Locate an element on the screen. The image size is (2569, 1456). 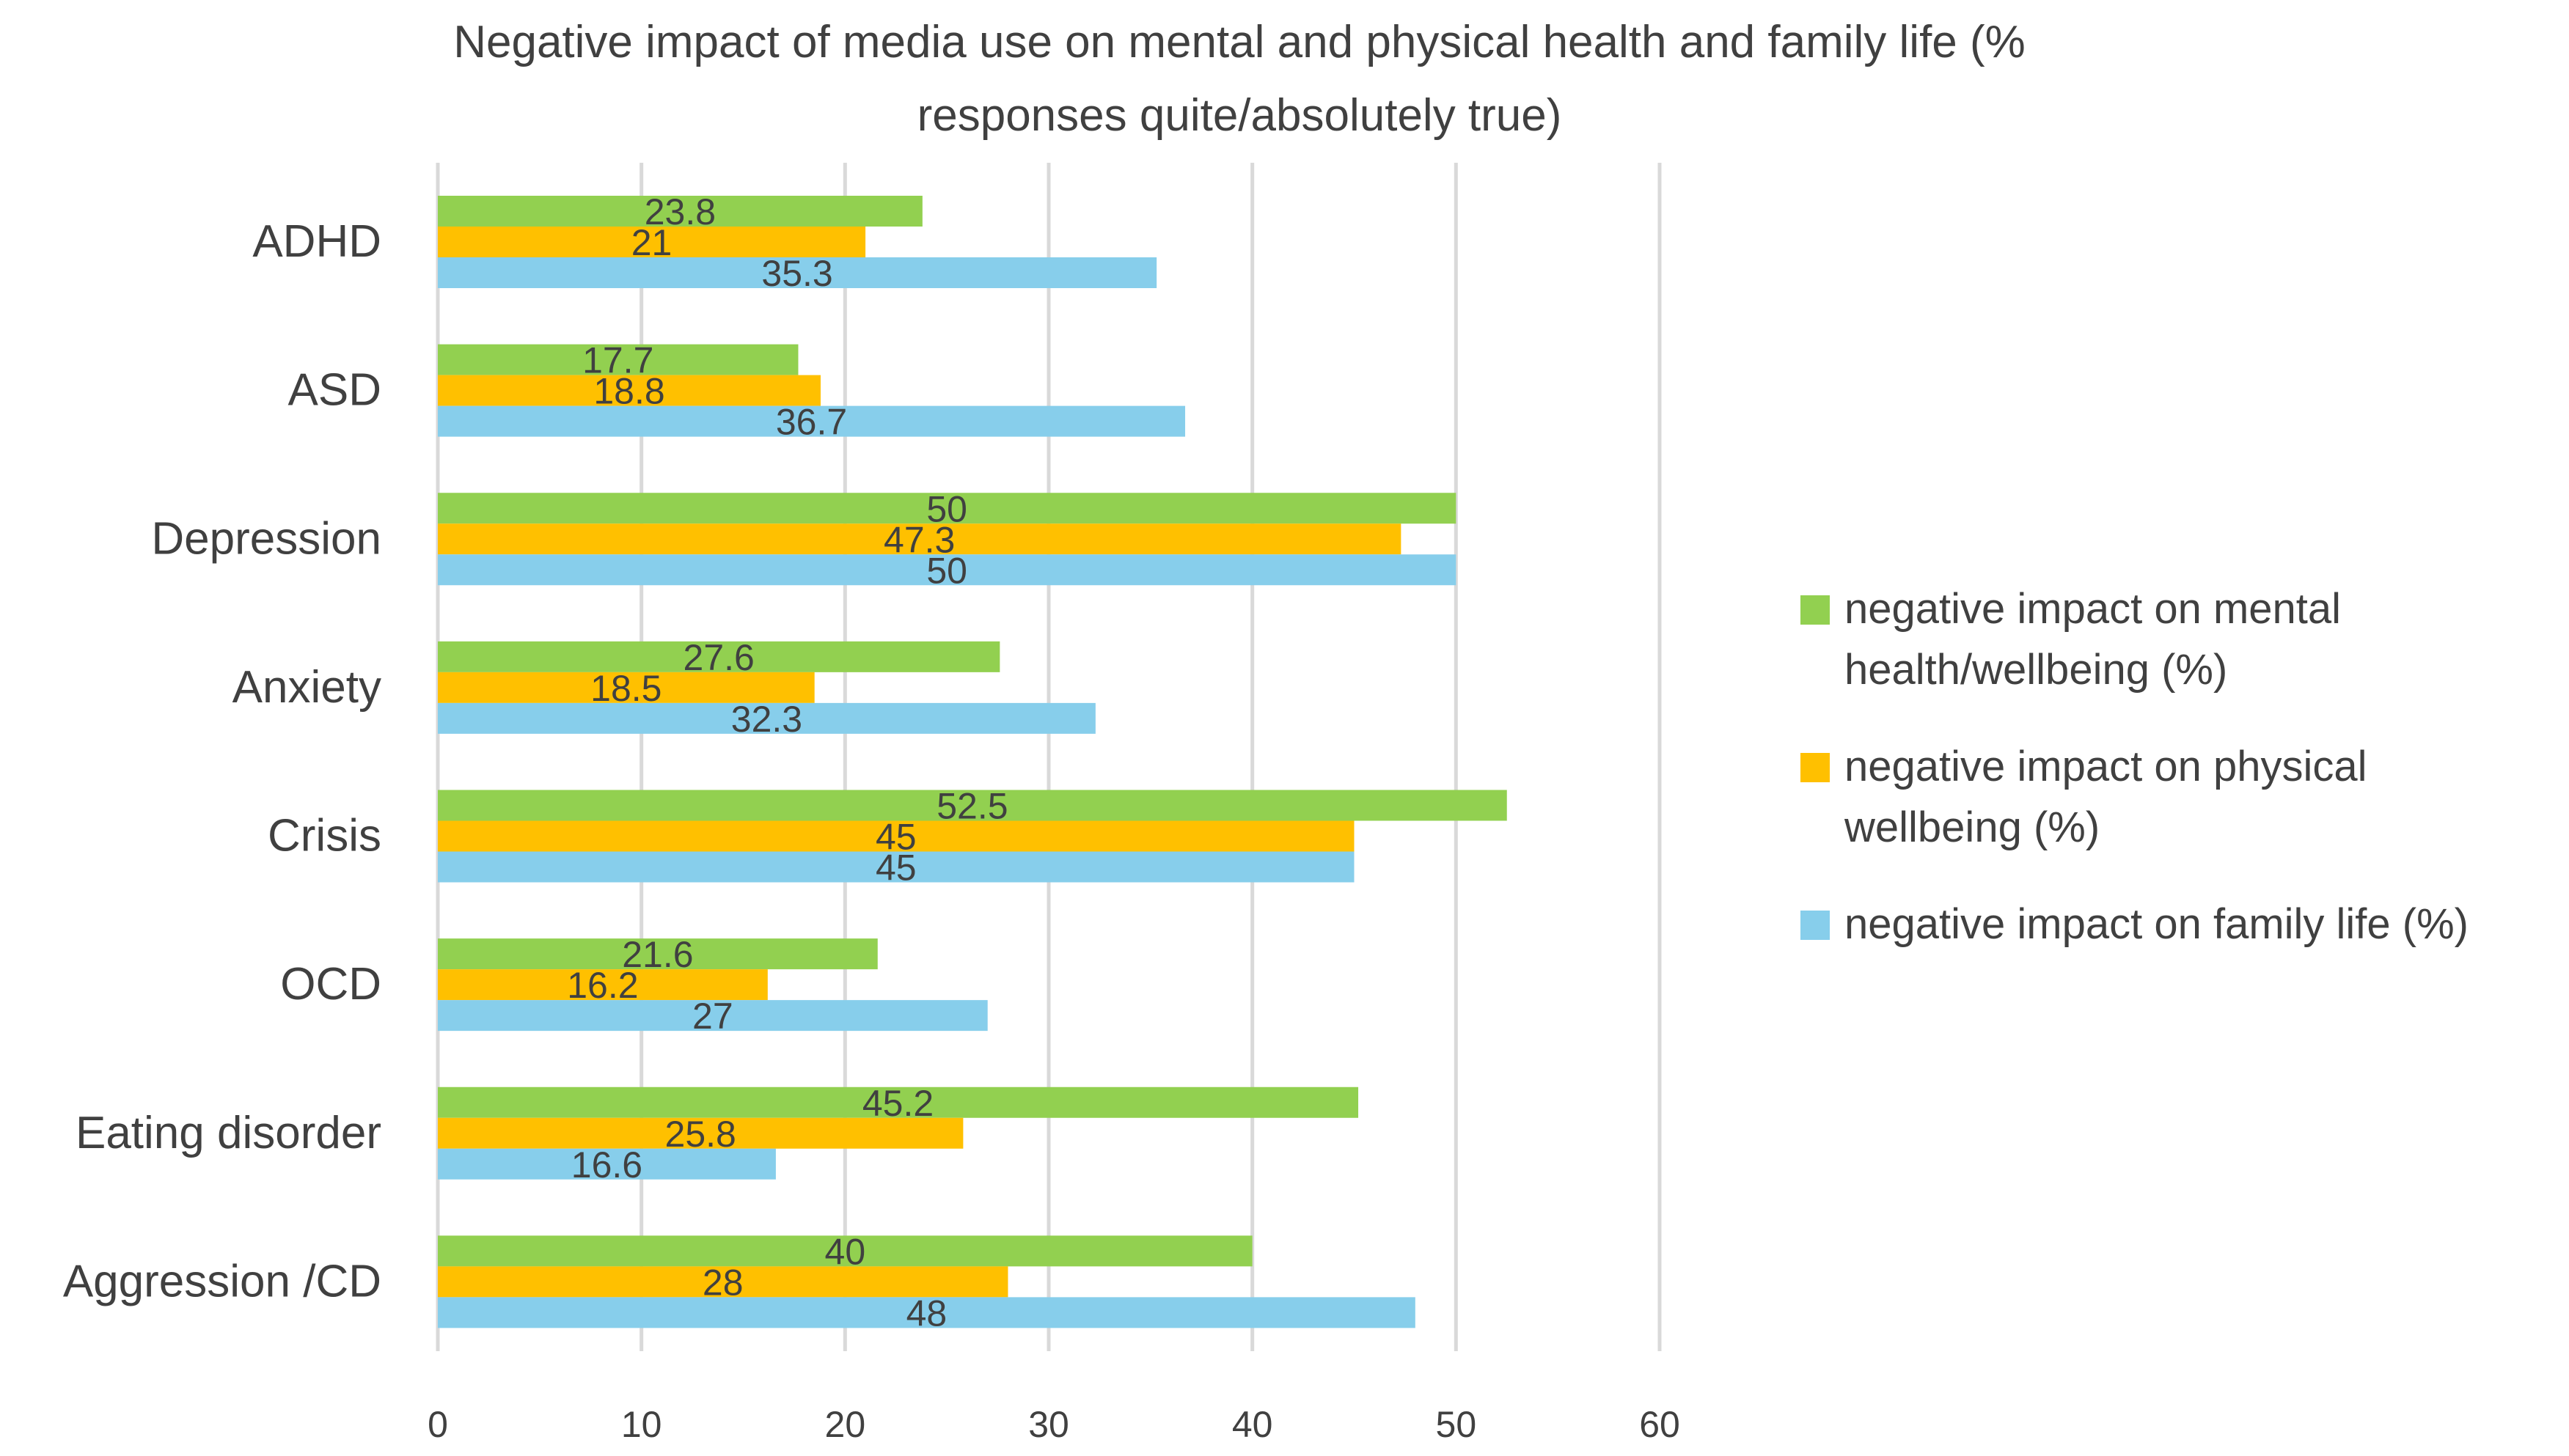
category-label: Crisis is located at coordinates (324, 836).